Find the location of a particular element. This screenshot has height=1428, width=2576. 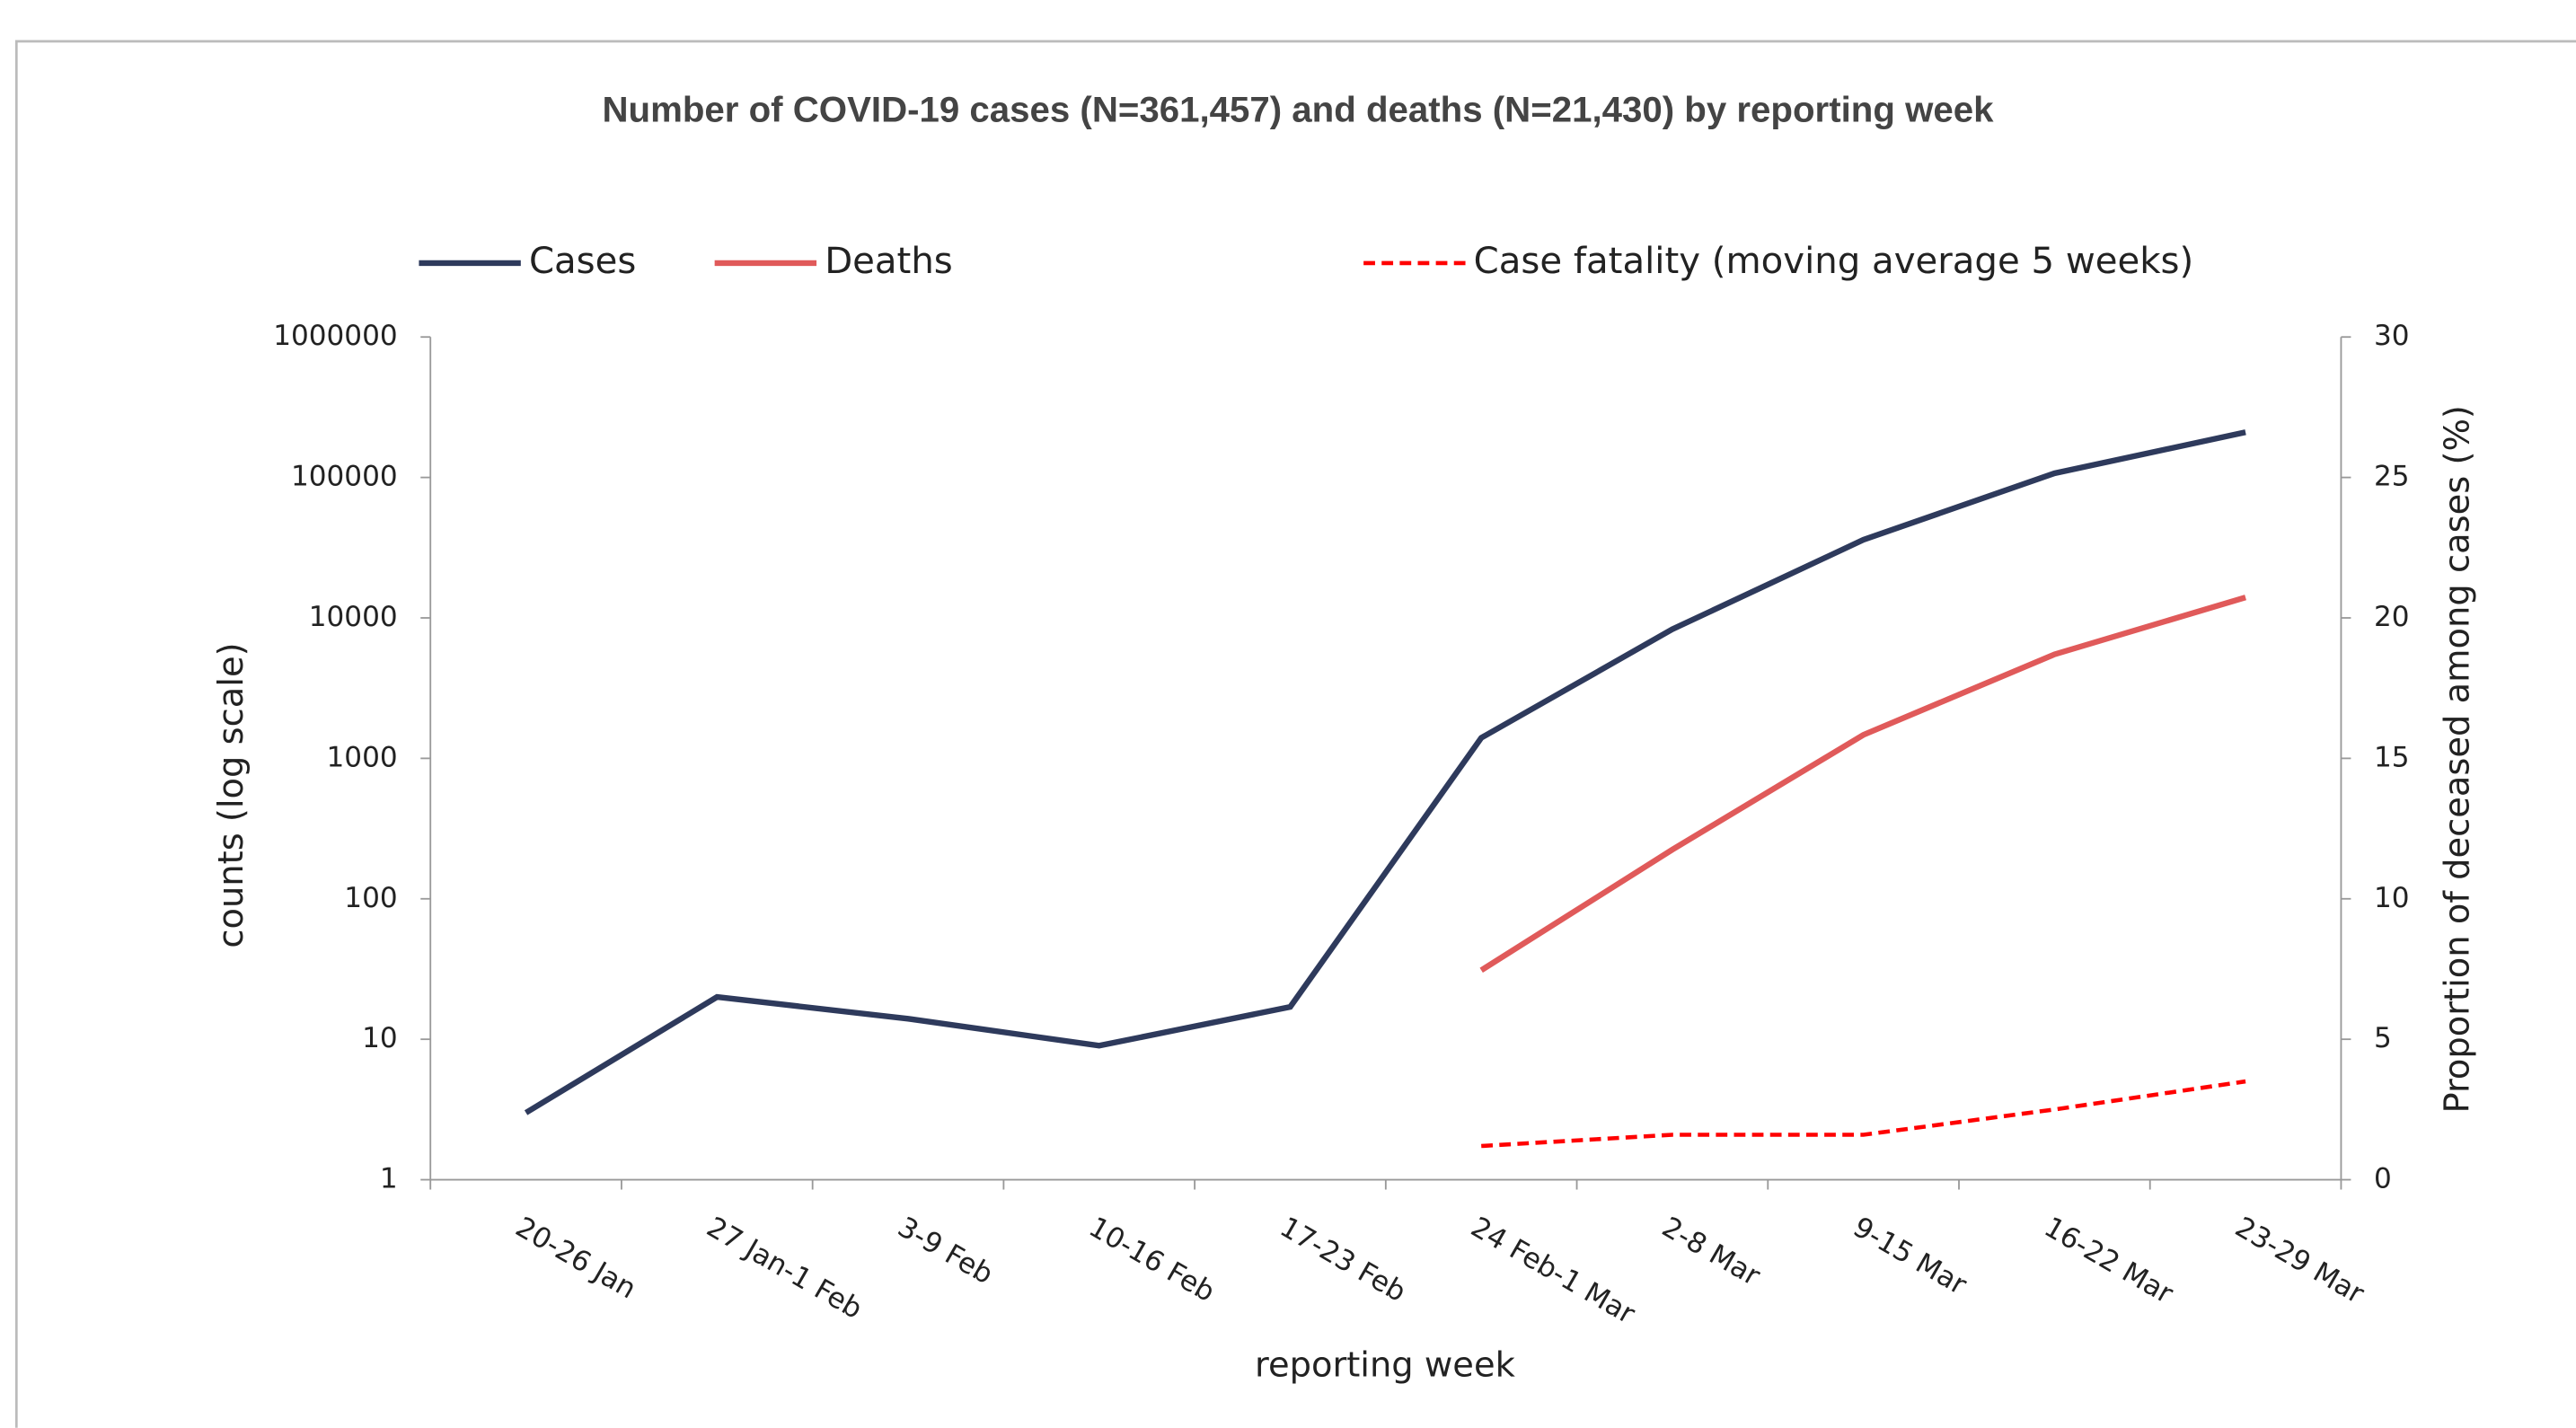

x-tick-label: 3-9 Feb is located at coordinates (945, 1251).